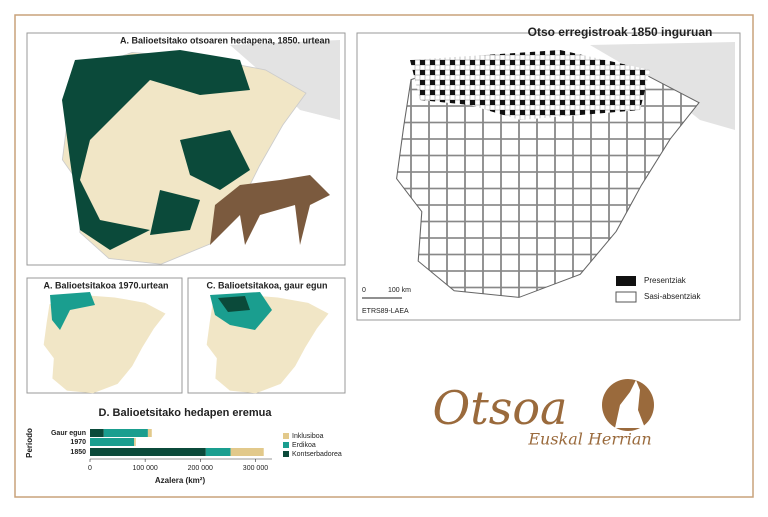 This screenshot has height=517, width=768. What do you see at coordinates (270, 210) in the screenshot?
I see `wolf` at bounding box center [270, 210].